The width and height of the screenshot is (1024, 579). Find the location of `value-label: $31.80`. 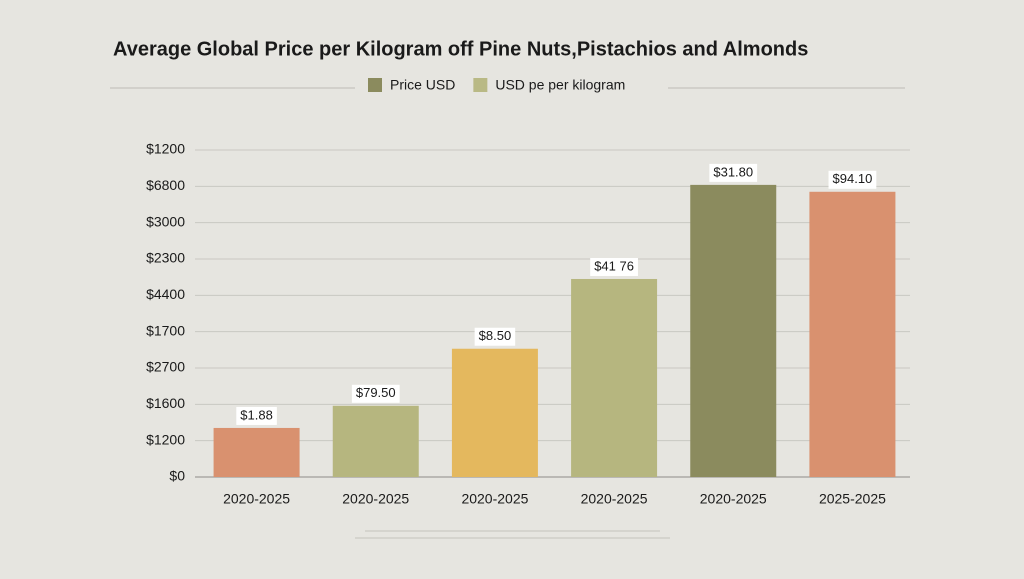

value-label: $31.80 is located at coordinates (733, 171).